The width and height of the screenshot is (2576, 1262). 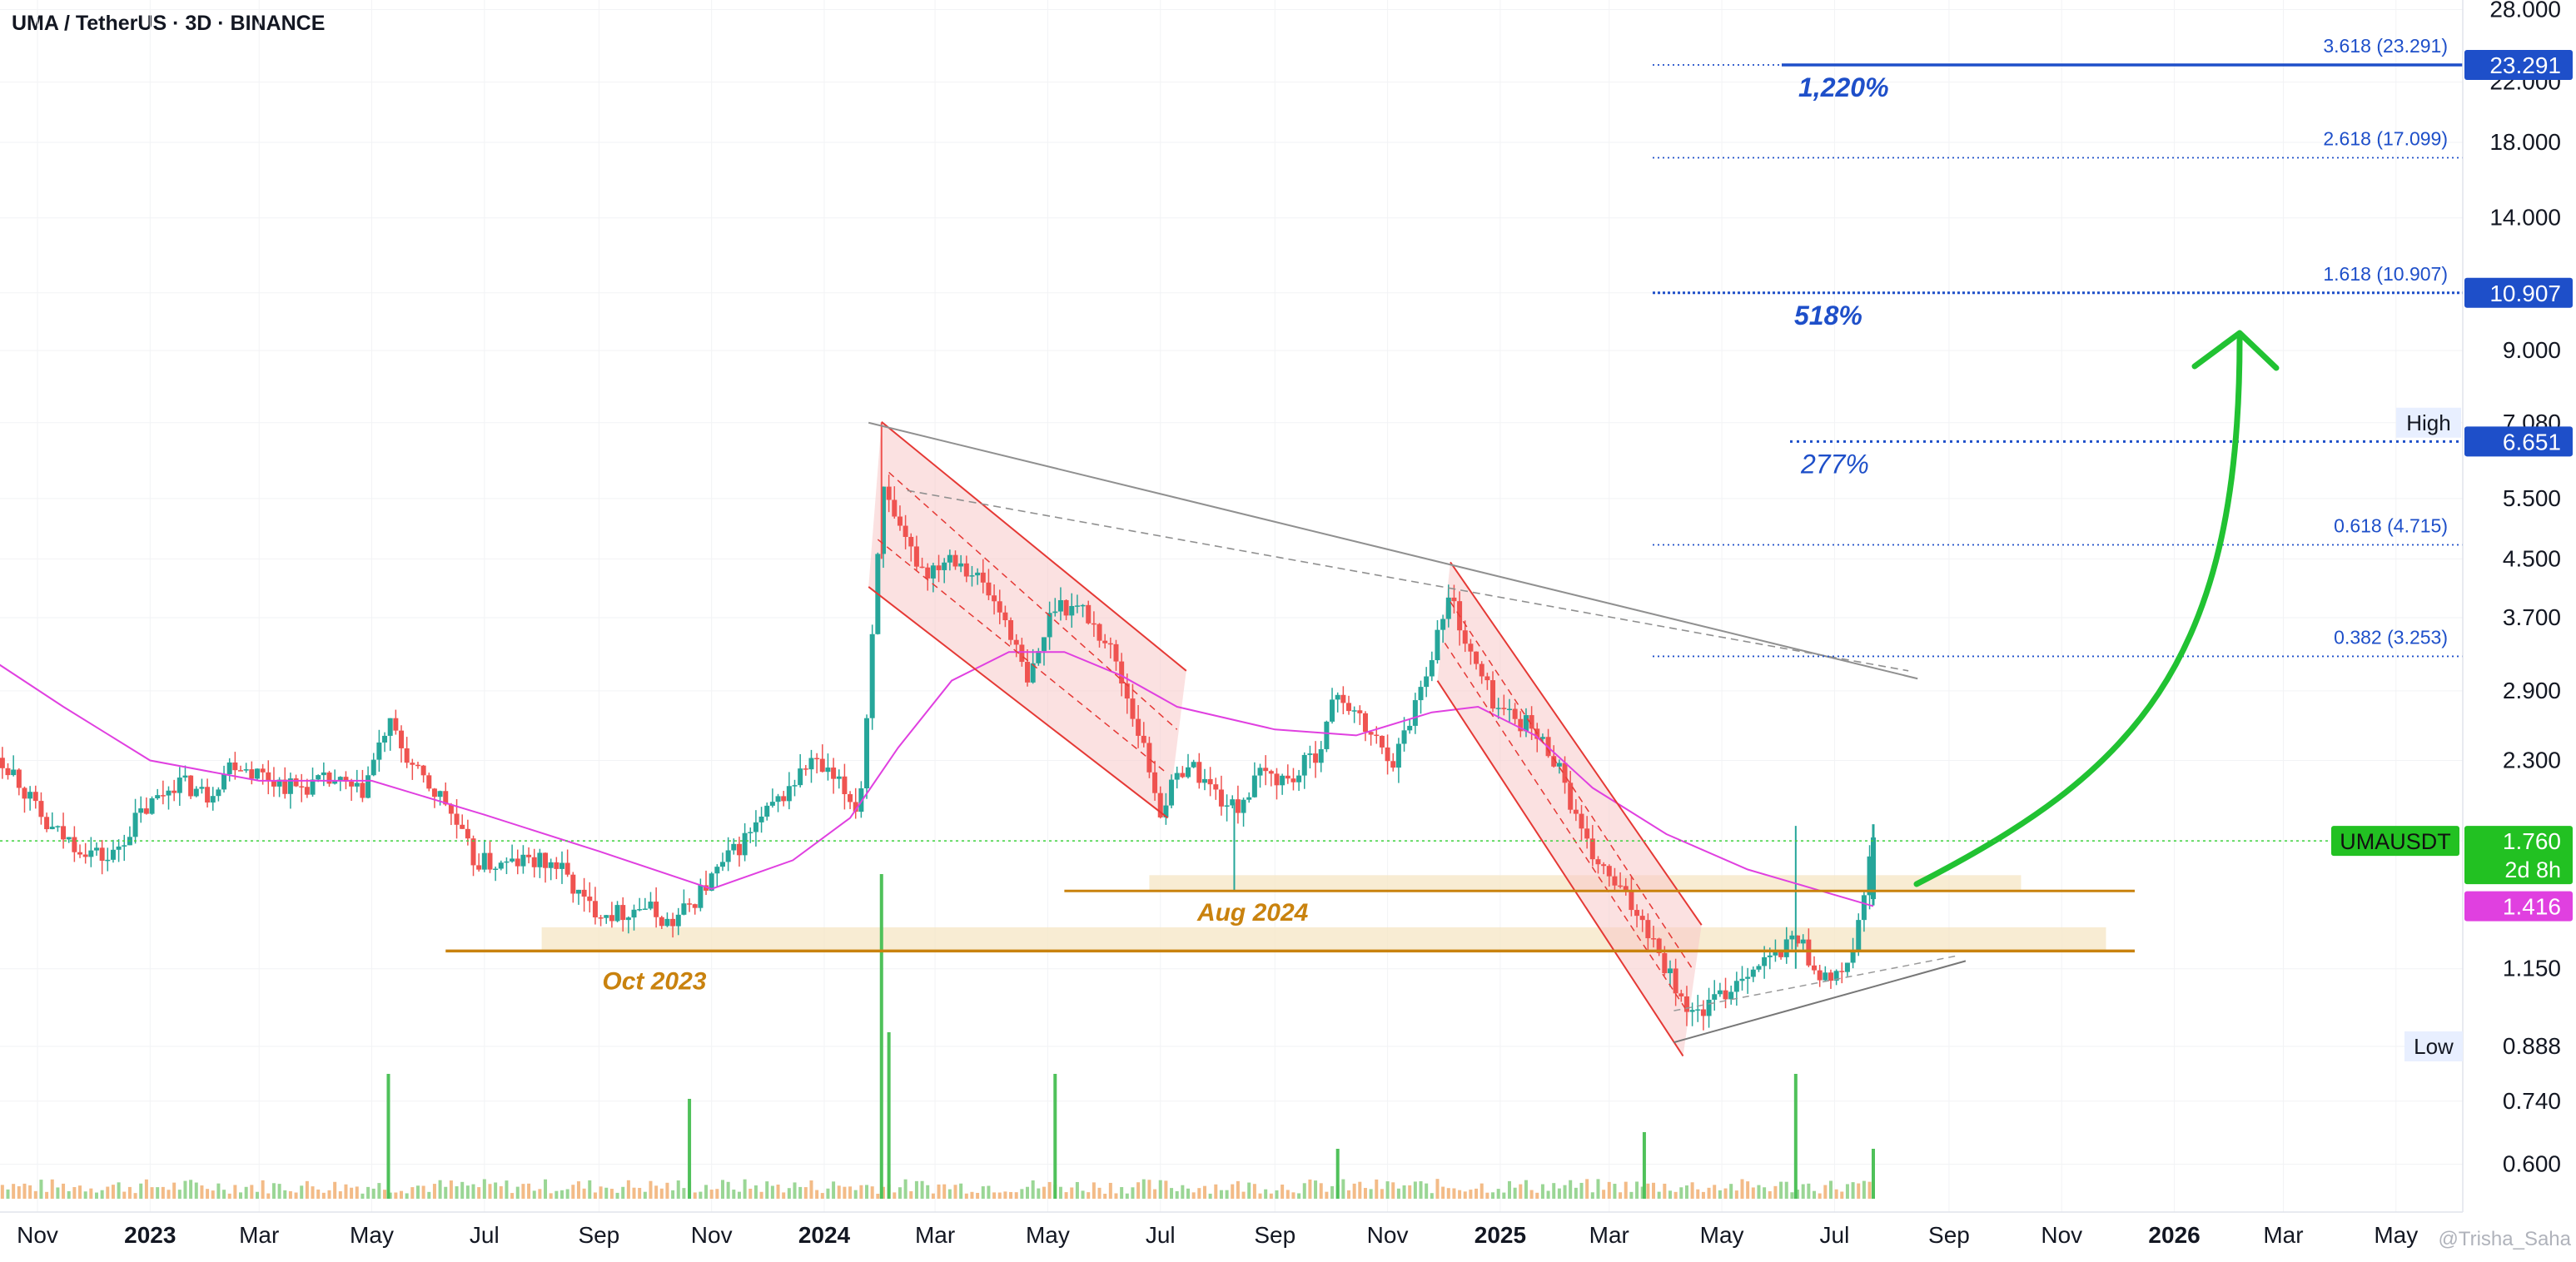 What do you see at coordinates (2532, 1163) in the screenshot?
I see `y-tick-label: 0.600` at bounding box center [2532, 1163].